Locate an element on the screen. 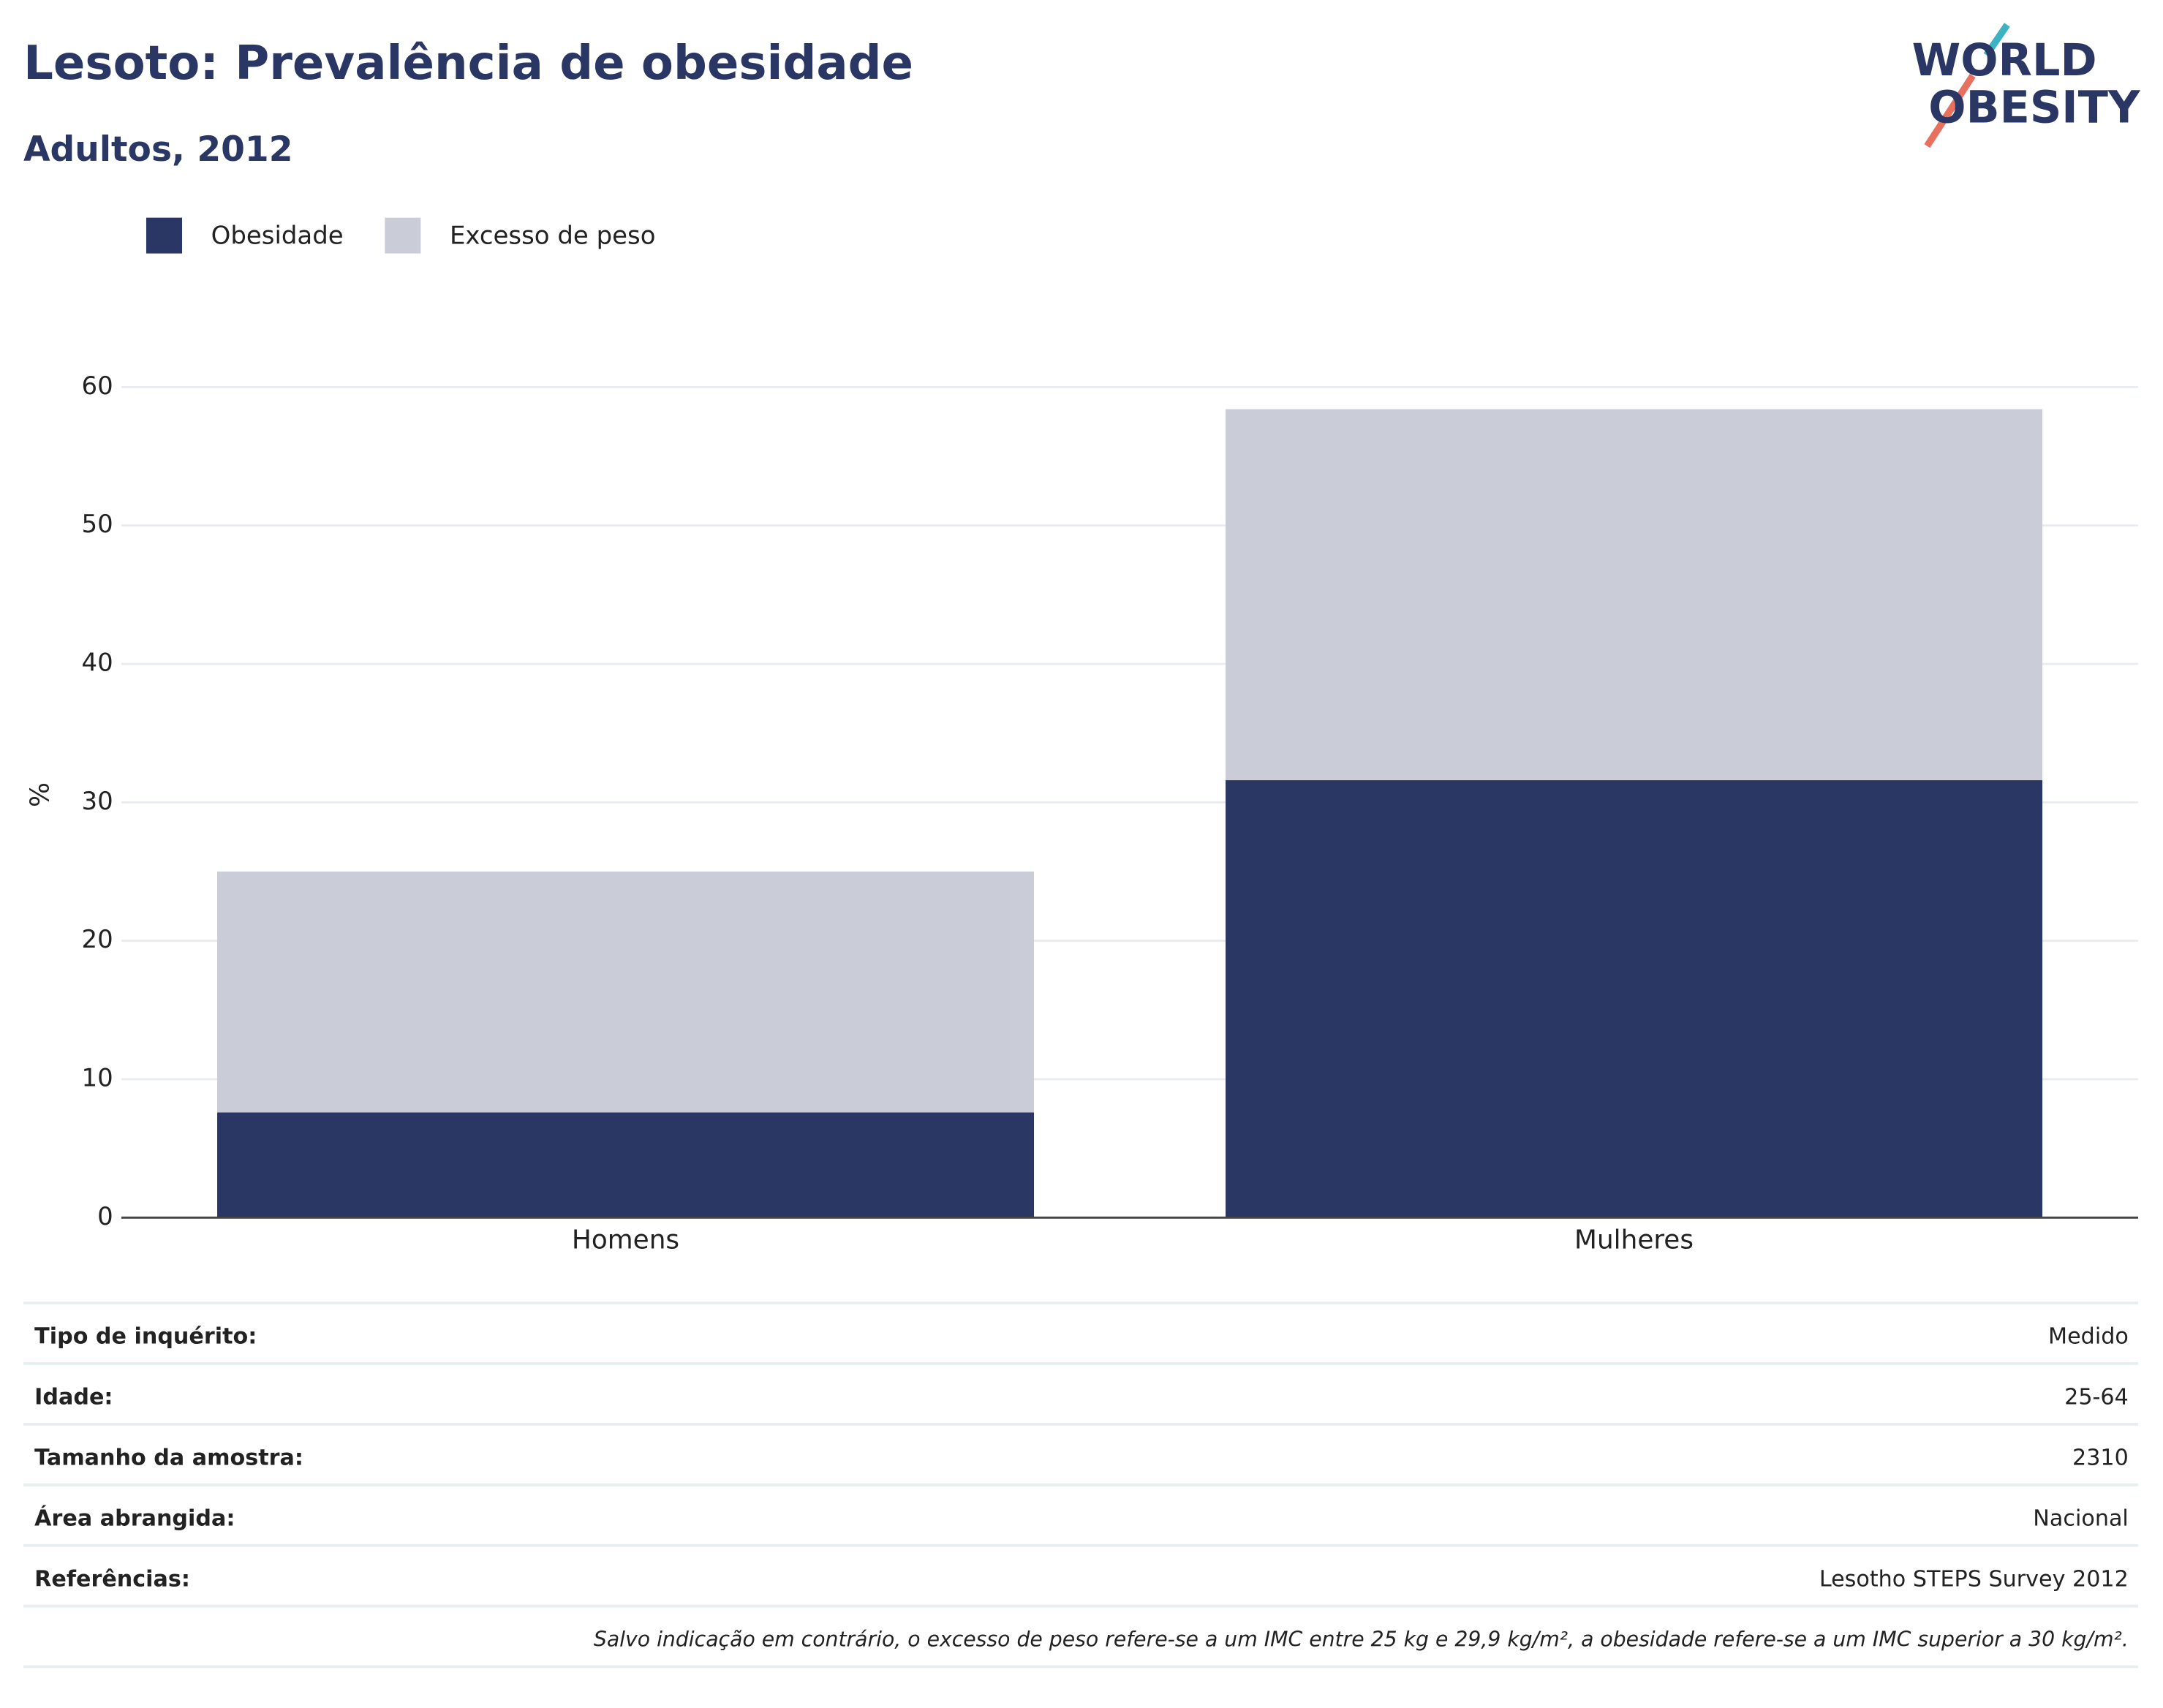 The height and width of the screenshot is (1708, 2163). info-label: Idade: is located at coordinates (73, 1397).